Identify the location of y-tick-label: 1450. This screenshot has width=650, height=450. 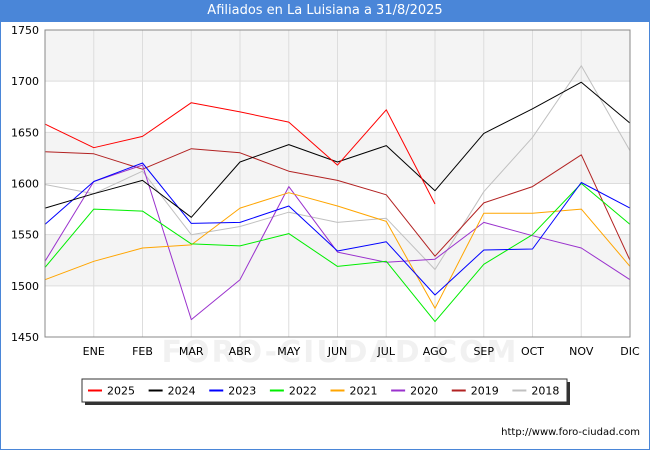
(25, 337).